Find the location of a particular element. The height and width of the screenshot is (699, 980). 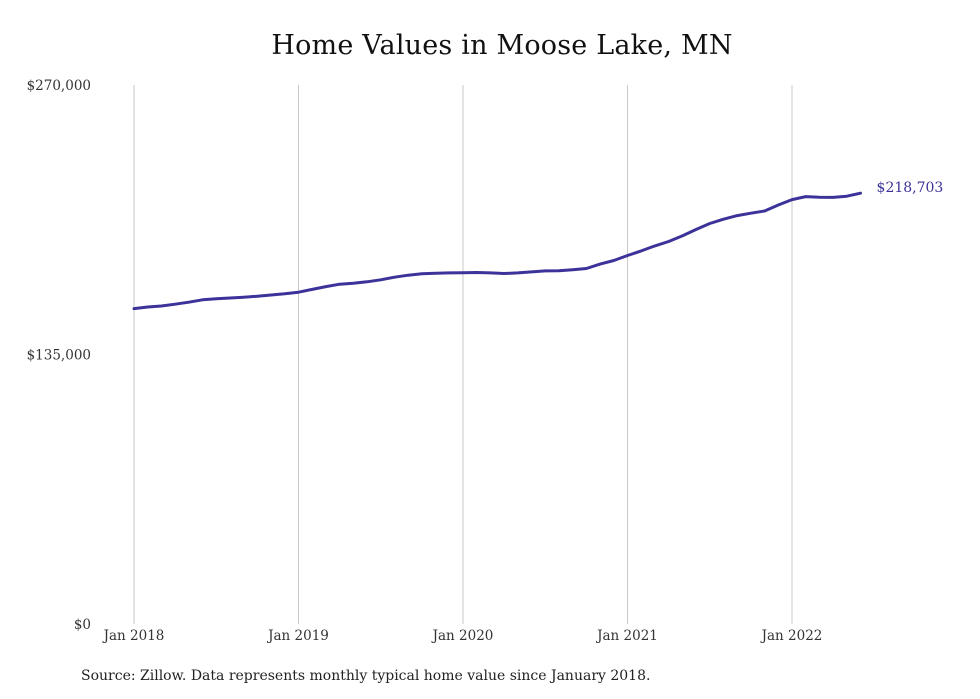

x-tick-label: Jan 2020 is located at coordinates (462, 636).